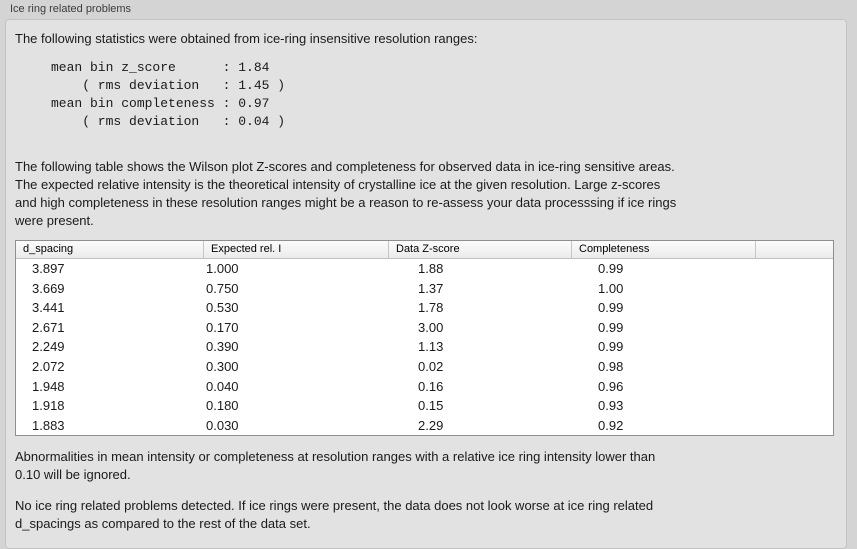  What do you see at coordinates (611, 386) in the screenshot?
I see `cell-completeness: 0.96` at bounding box center [611, 386].